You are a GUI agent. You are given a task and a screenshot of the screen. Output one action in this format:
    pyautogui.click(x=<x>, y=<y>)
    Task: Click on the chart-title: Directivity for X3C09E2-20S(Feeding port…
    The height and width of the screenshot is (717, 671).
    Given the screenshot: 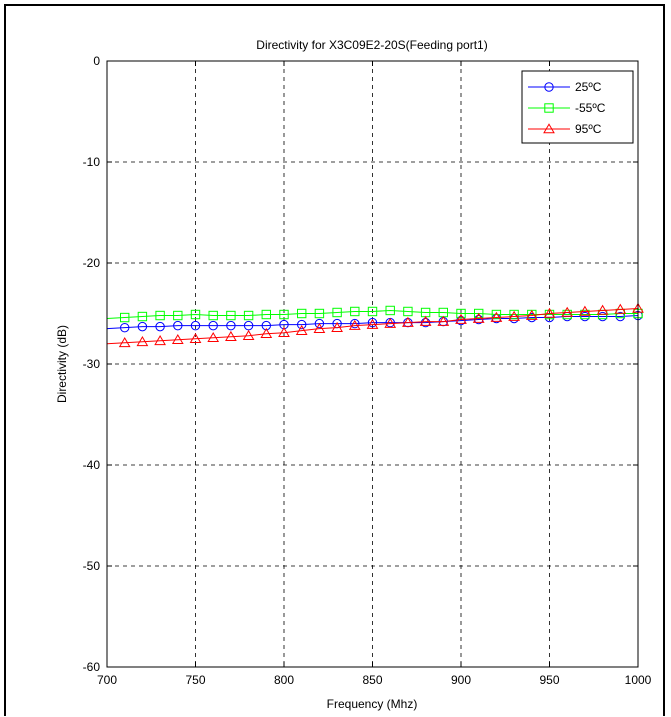 What is the action you would take?
    pyautogui.click(x=371, y=45)
    